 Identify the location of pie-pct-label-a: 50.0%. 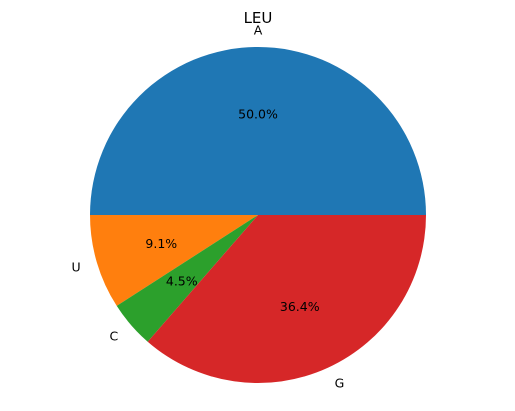
(258, 114).